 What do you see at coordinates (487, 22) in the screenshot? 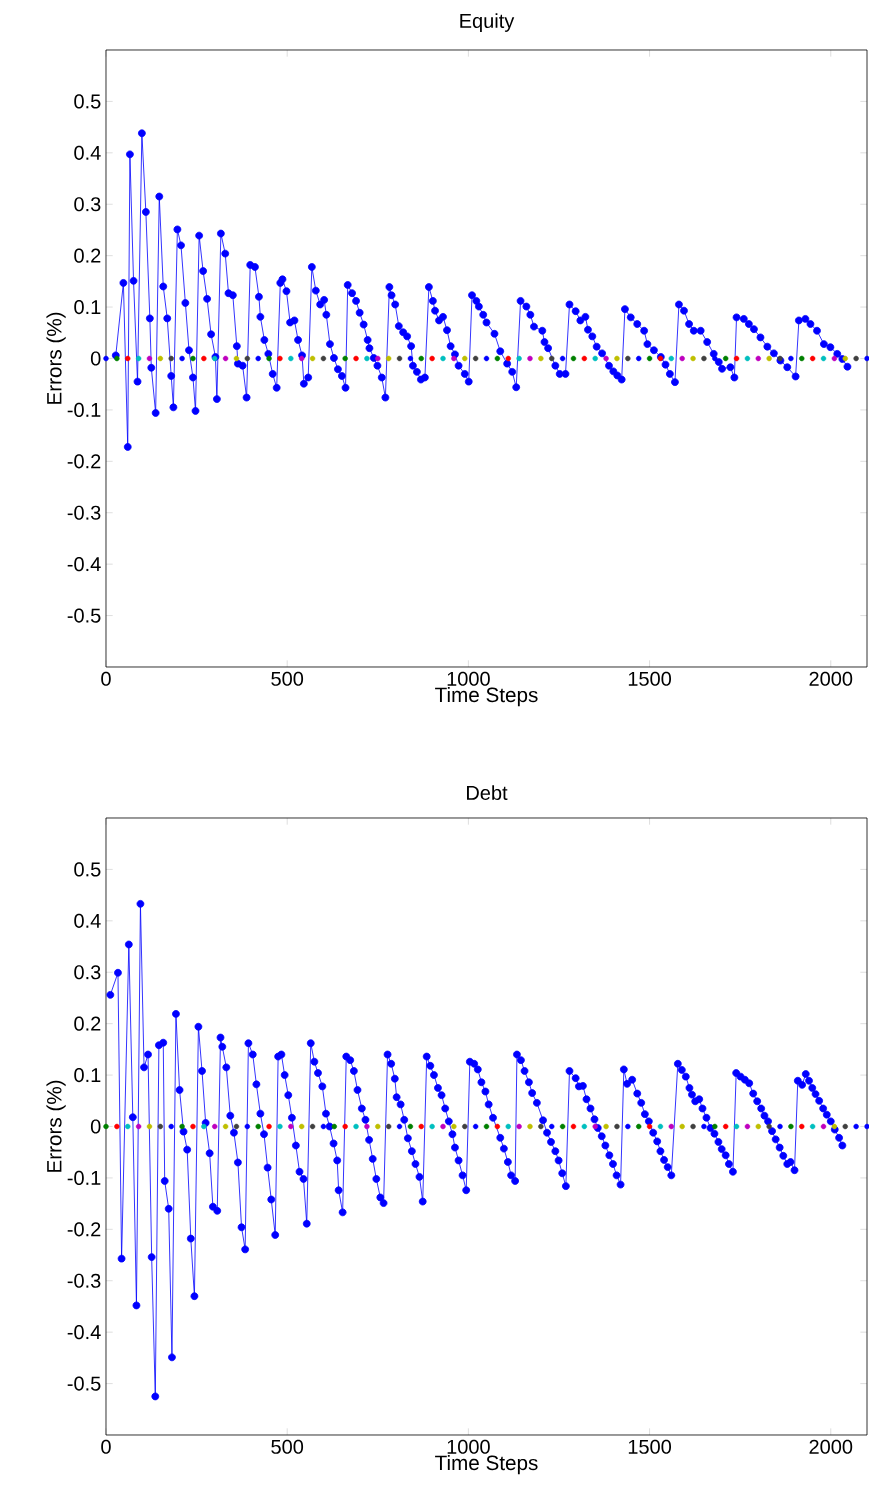
I see `chart-title: Equity` at bounding box center [487, 22].